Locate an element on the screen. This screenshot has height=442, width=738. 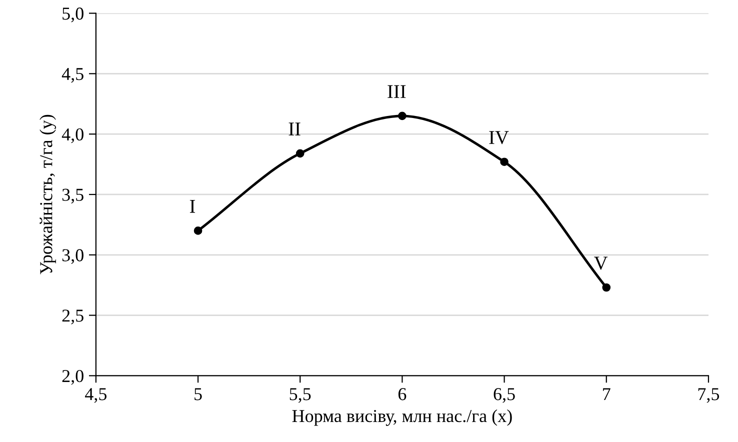
x-tick-label: 5,5 is located at coordinates (300, 395).